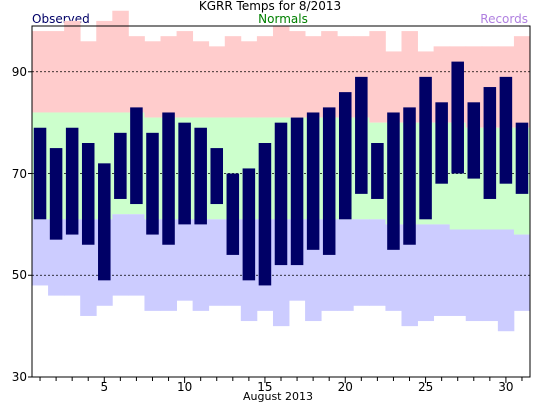 Image resolution: width=540 pixels, height=406 pixels. Describe the element at coordinates (184, 387) in the screenshot. I see `x-tick-label: 10` at that location.